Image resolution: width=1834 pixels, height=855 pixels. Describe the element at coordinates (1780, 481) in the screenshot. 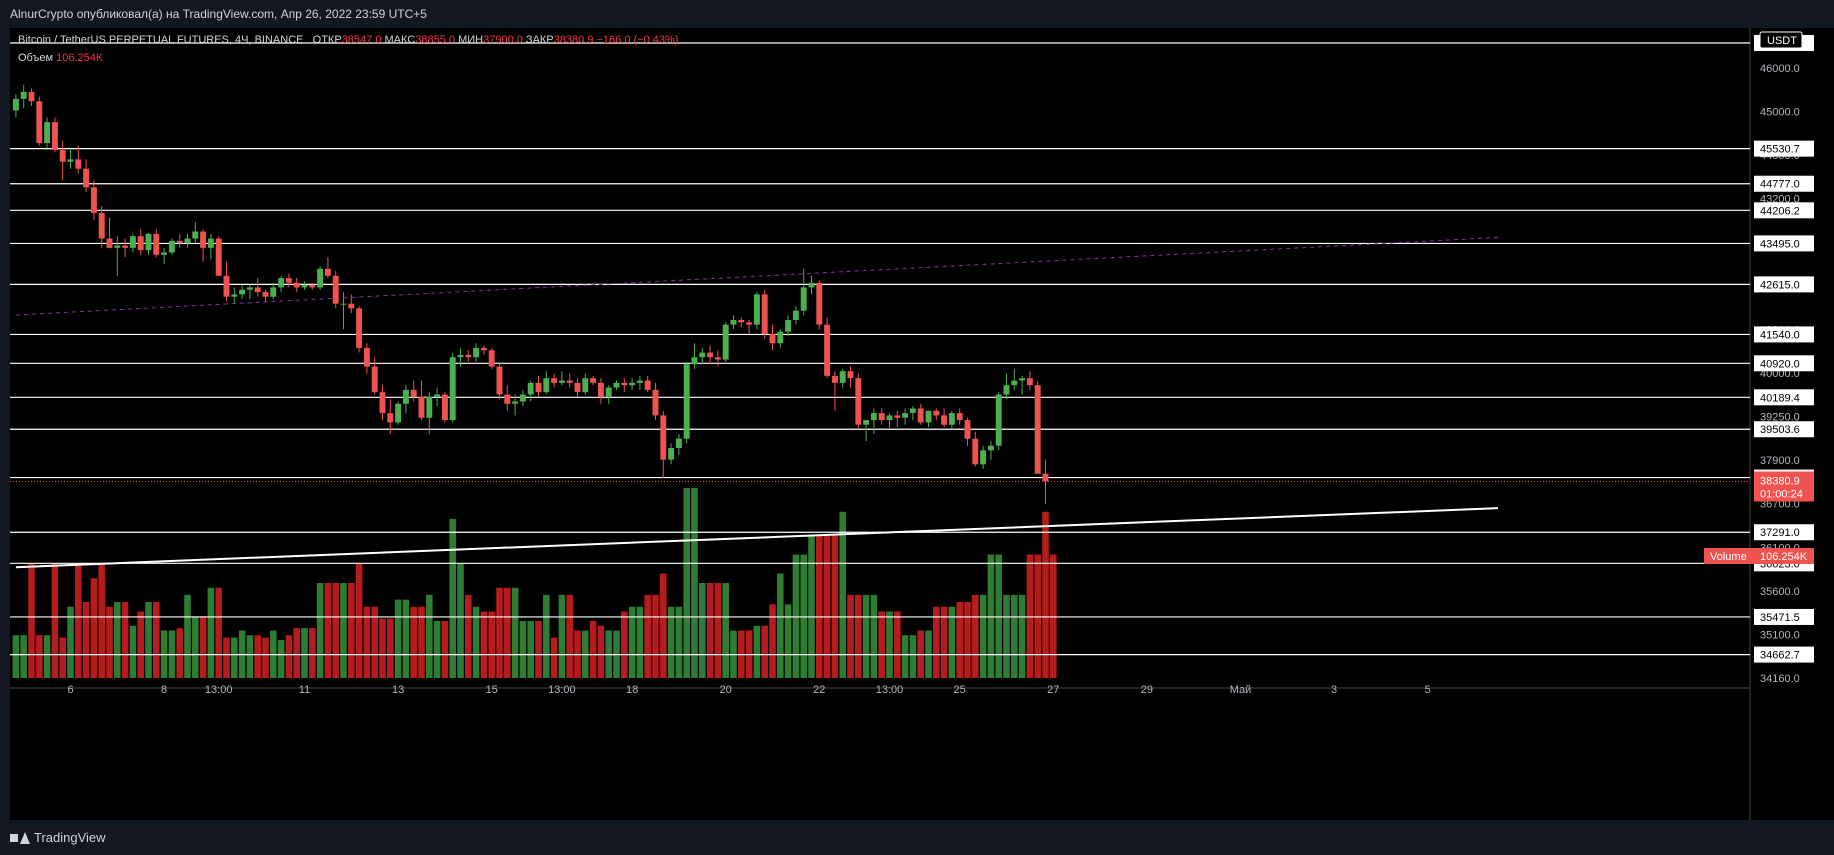

I see `last-price-value: 38380.9` at that location.